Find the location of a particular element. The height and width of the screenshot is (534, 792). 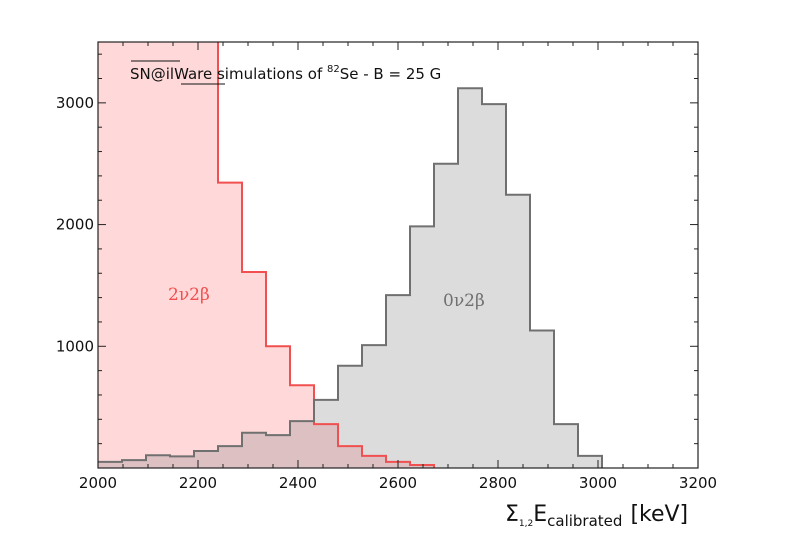

chart-title: SN@ilWare simulations of 82Se - B = 25 G is located at coordinates (285, 73).